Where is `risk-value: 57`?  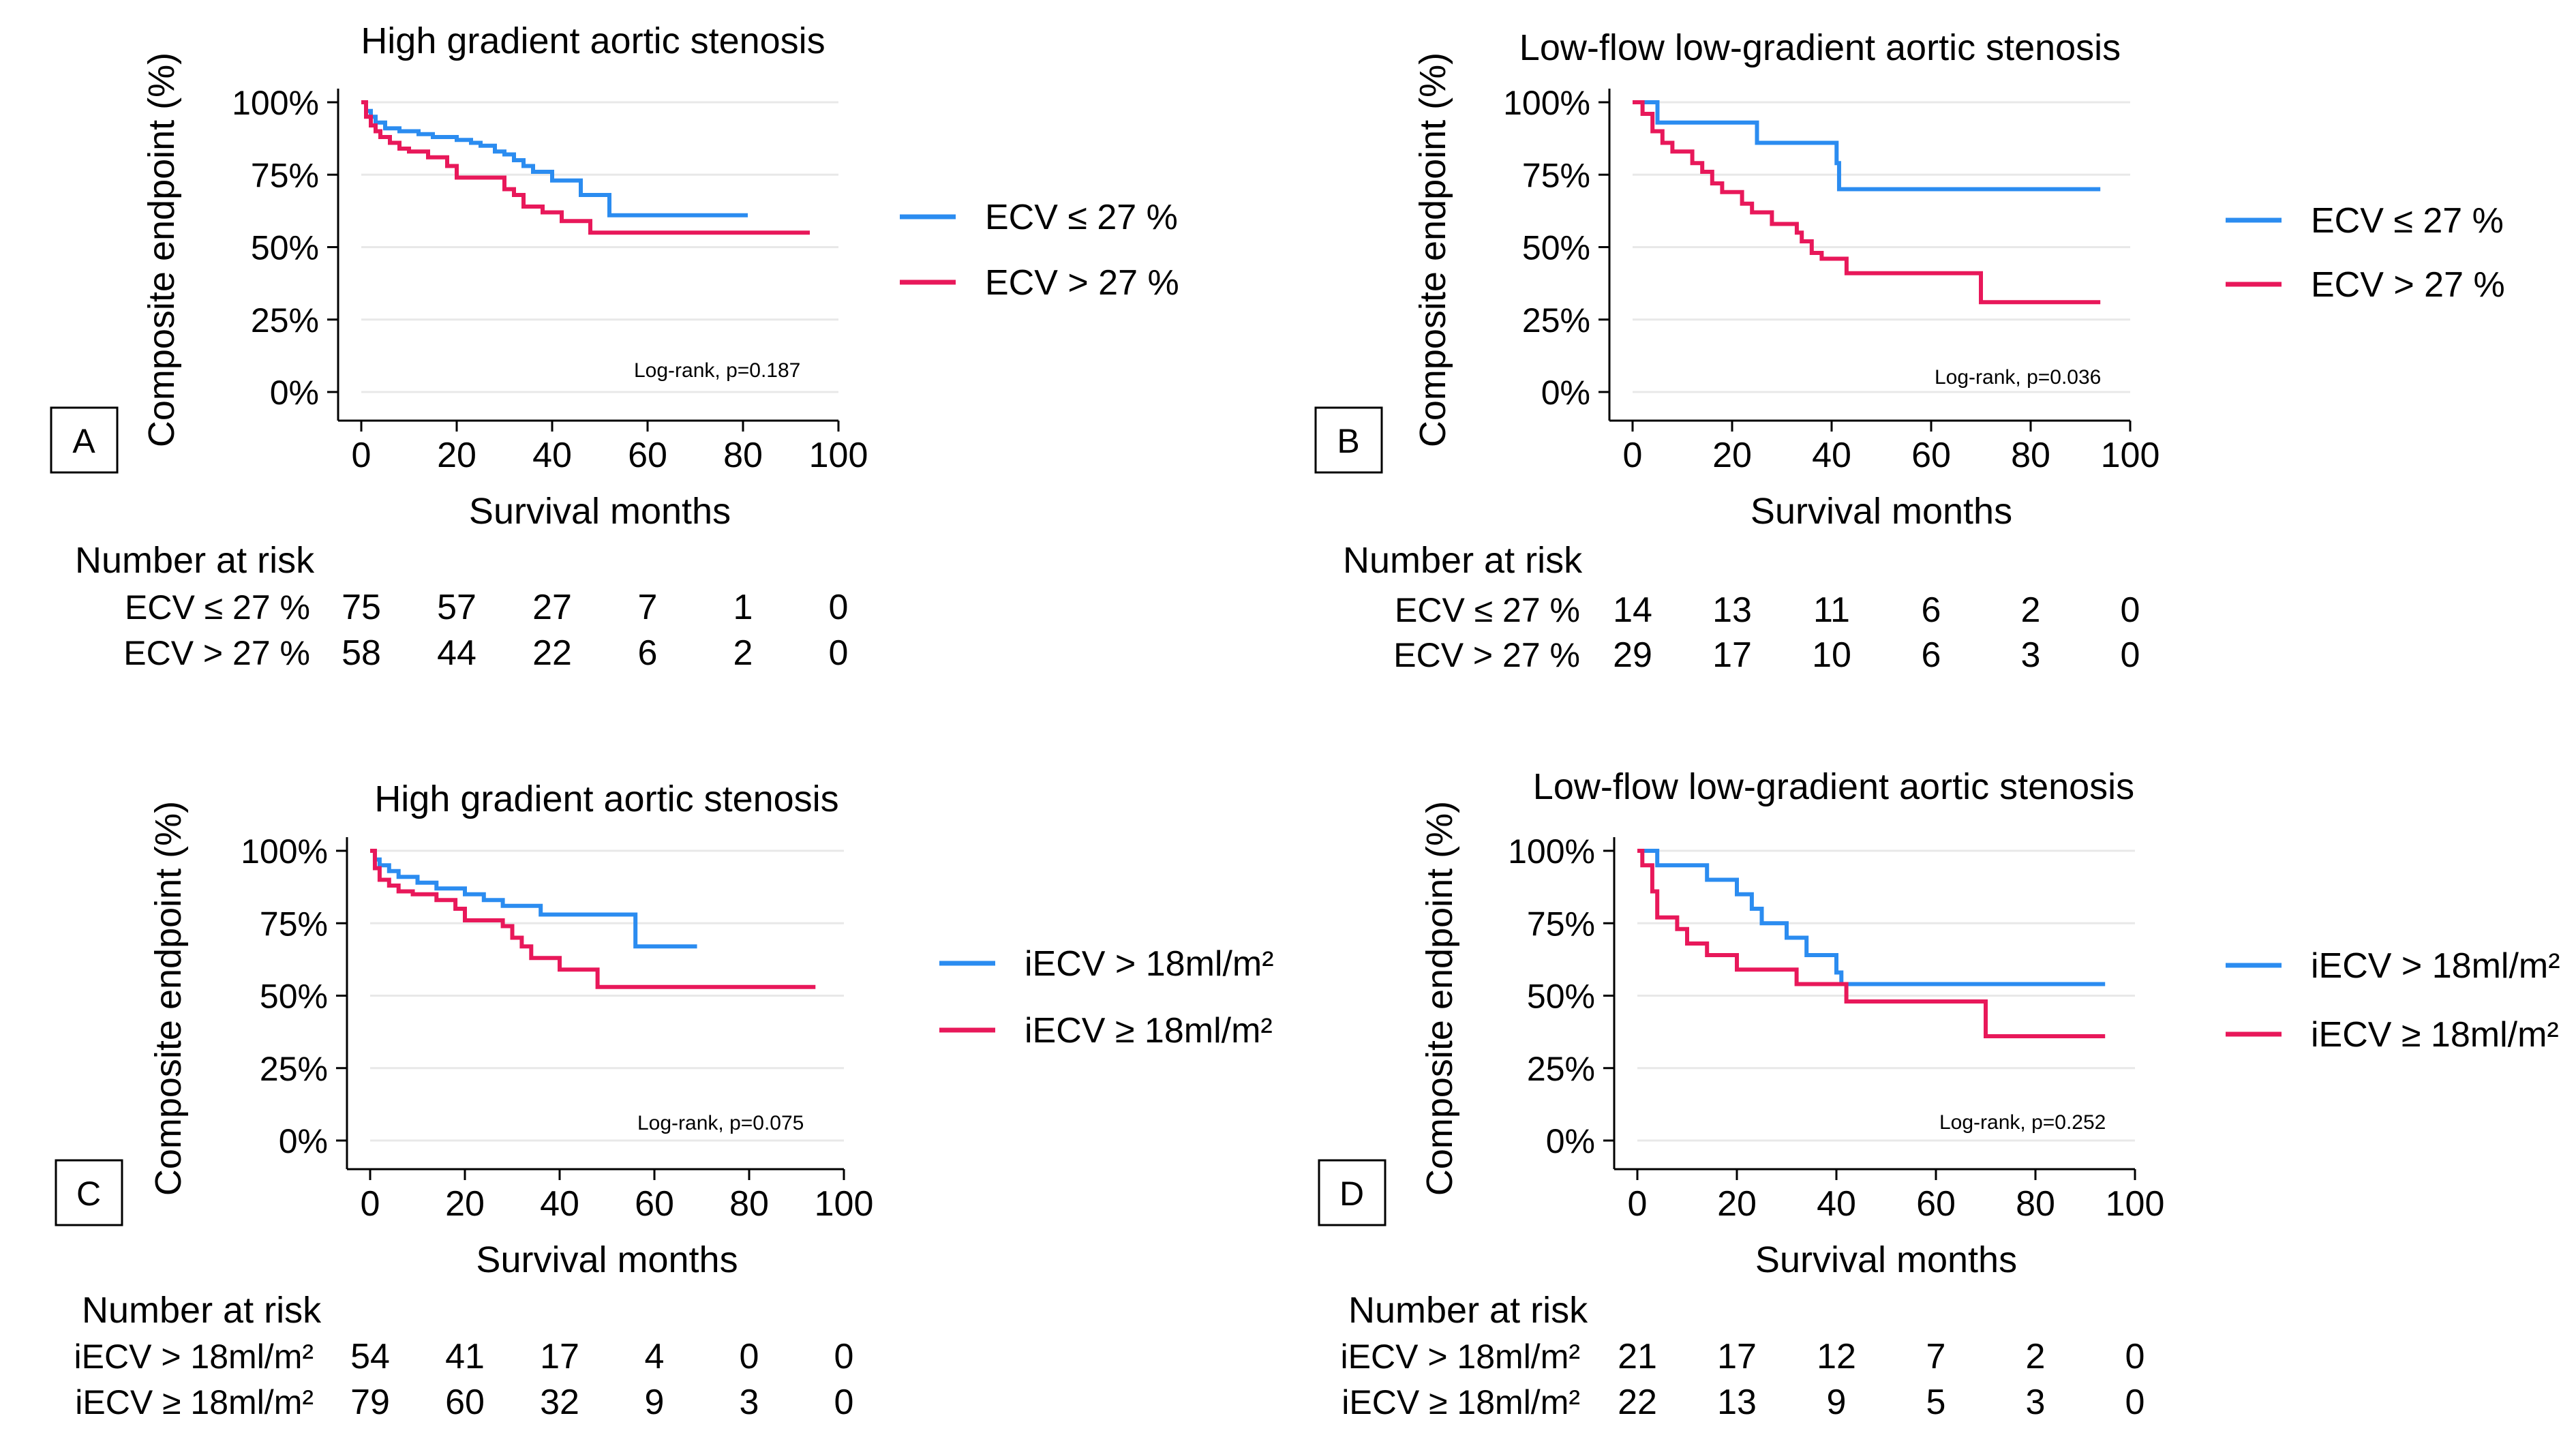
risk-value: 57 is located at coordinates (456, 607).